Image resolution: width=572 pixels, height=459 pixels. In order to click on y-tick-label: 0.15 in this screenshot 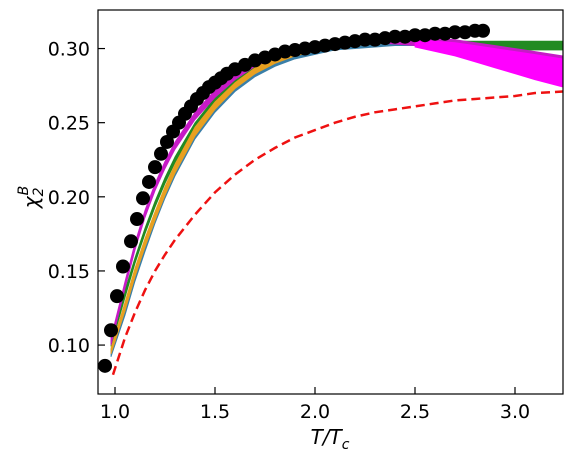, I will do `click(69, 272)`.